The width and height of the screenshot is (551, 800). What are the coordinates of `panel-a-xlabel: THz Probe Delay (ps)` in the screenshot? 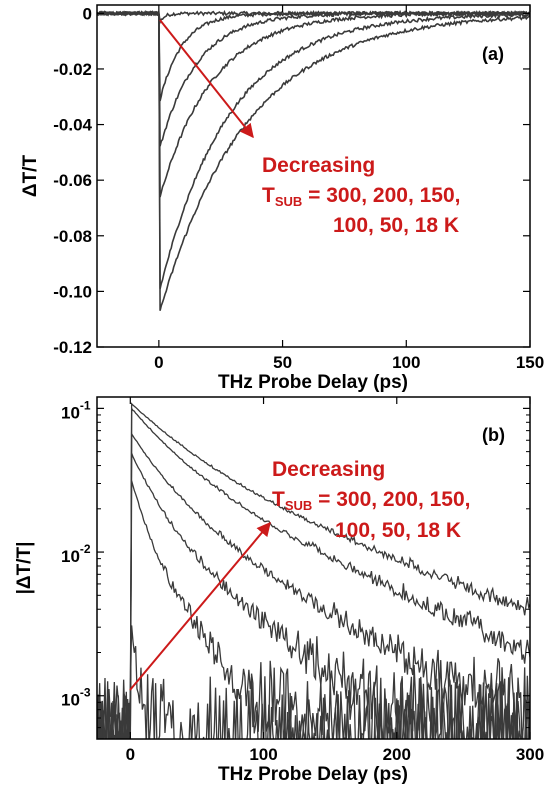 It's located at (313, 382).